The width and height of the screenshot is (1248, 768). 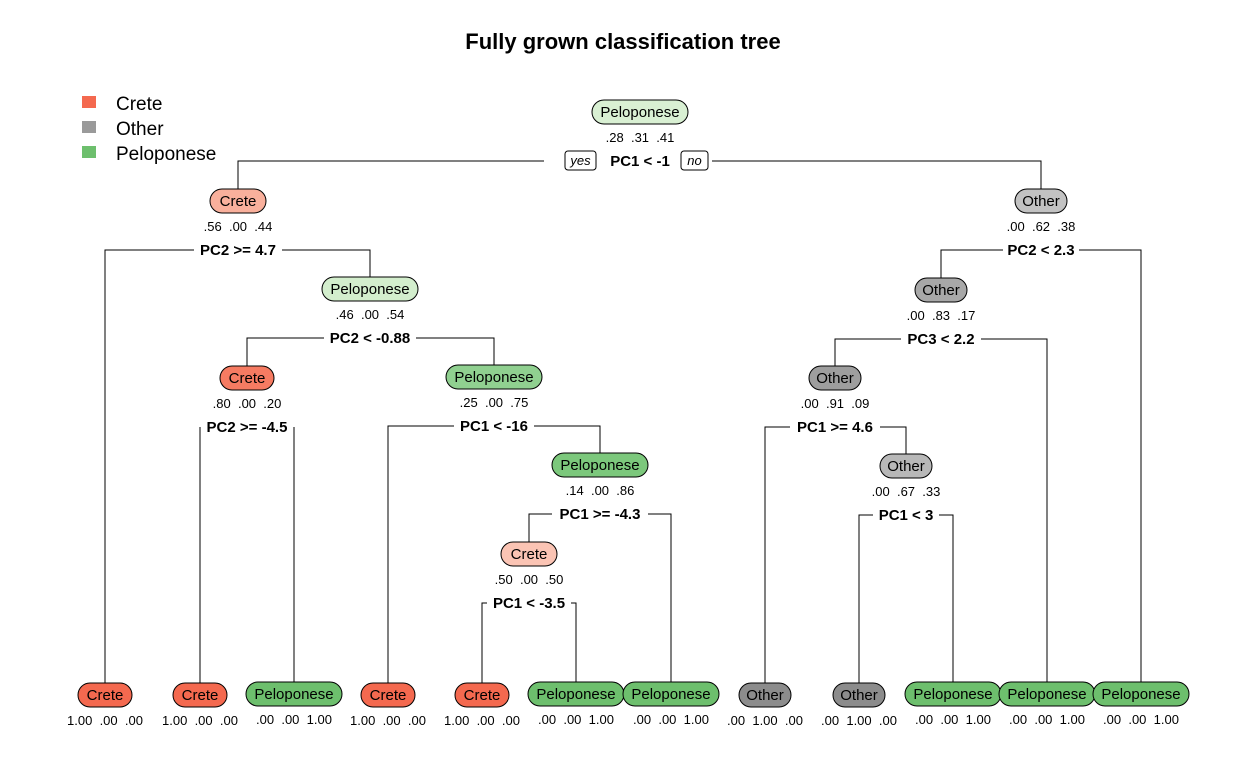 I want to click on legend-swatch-other, so click(x=89, y=127).